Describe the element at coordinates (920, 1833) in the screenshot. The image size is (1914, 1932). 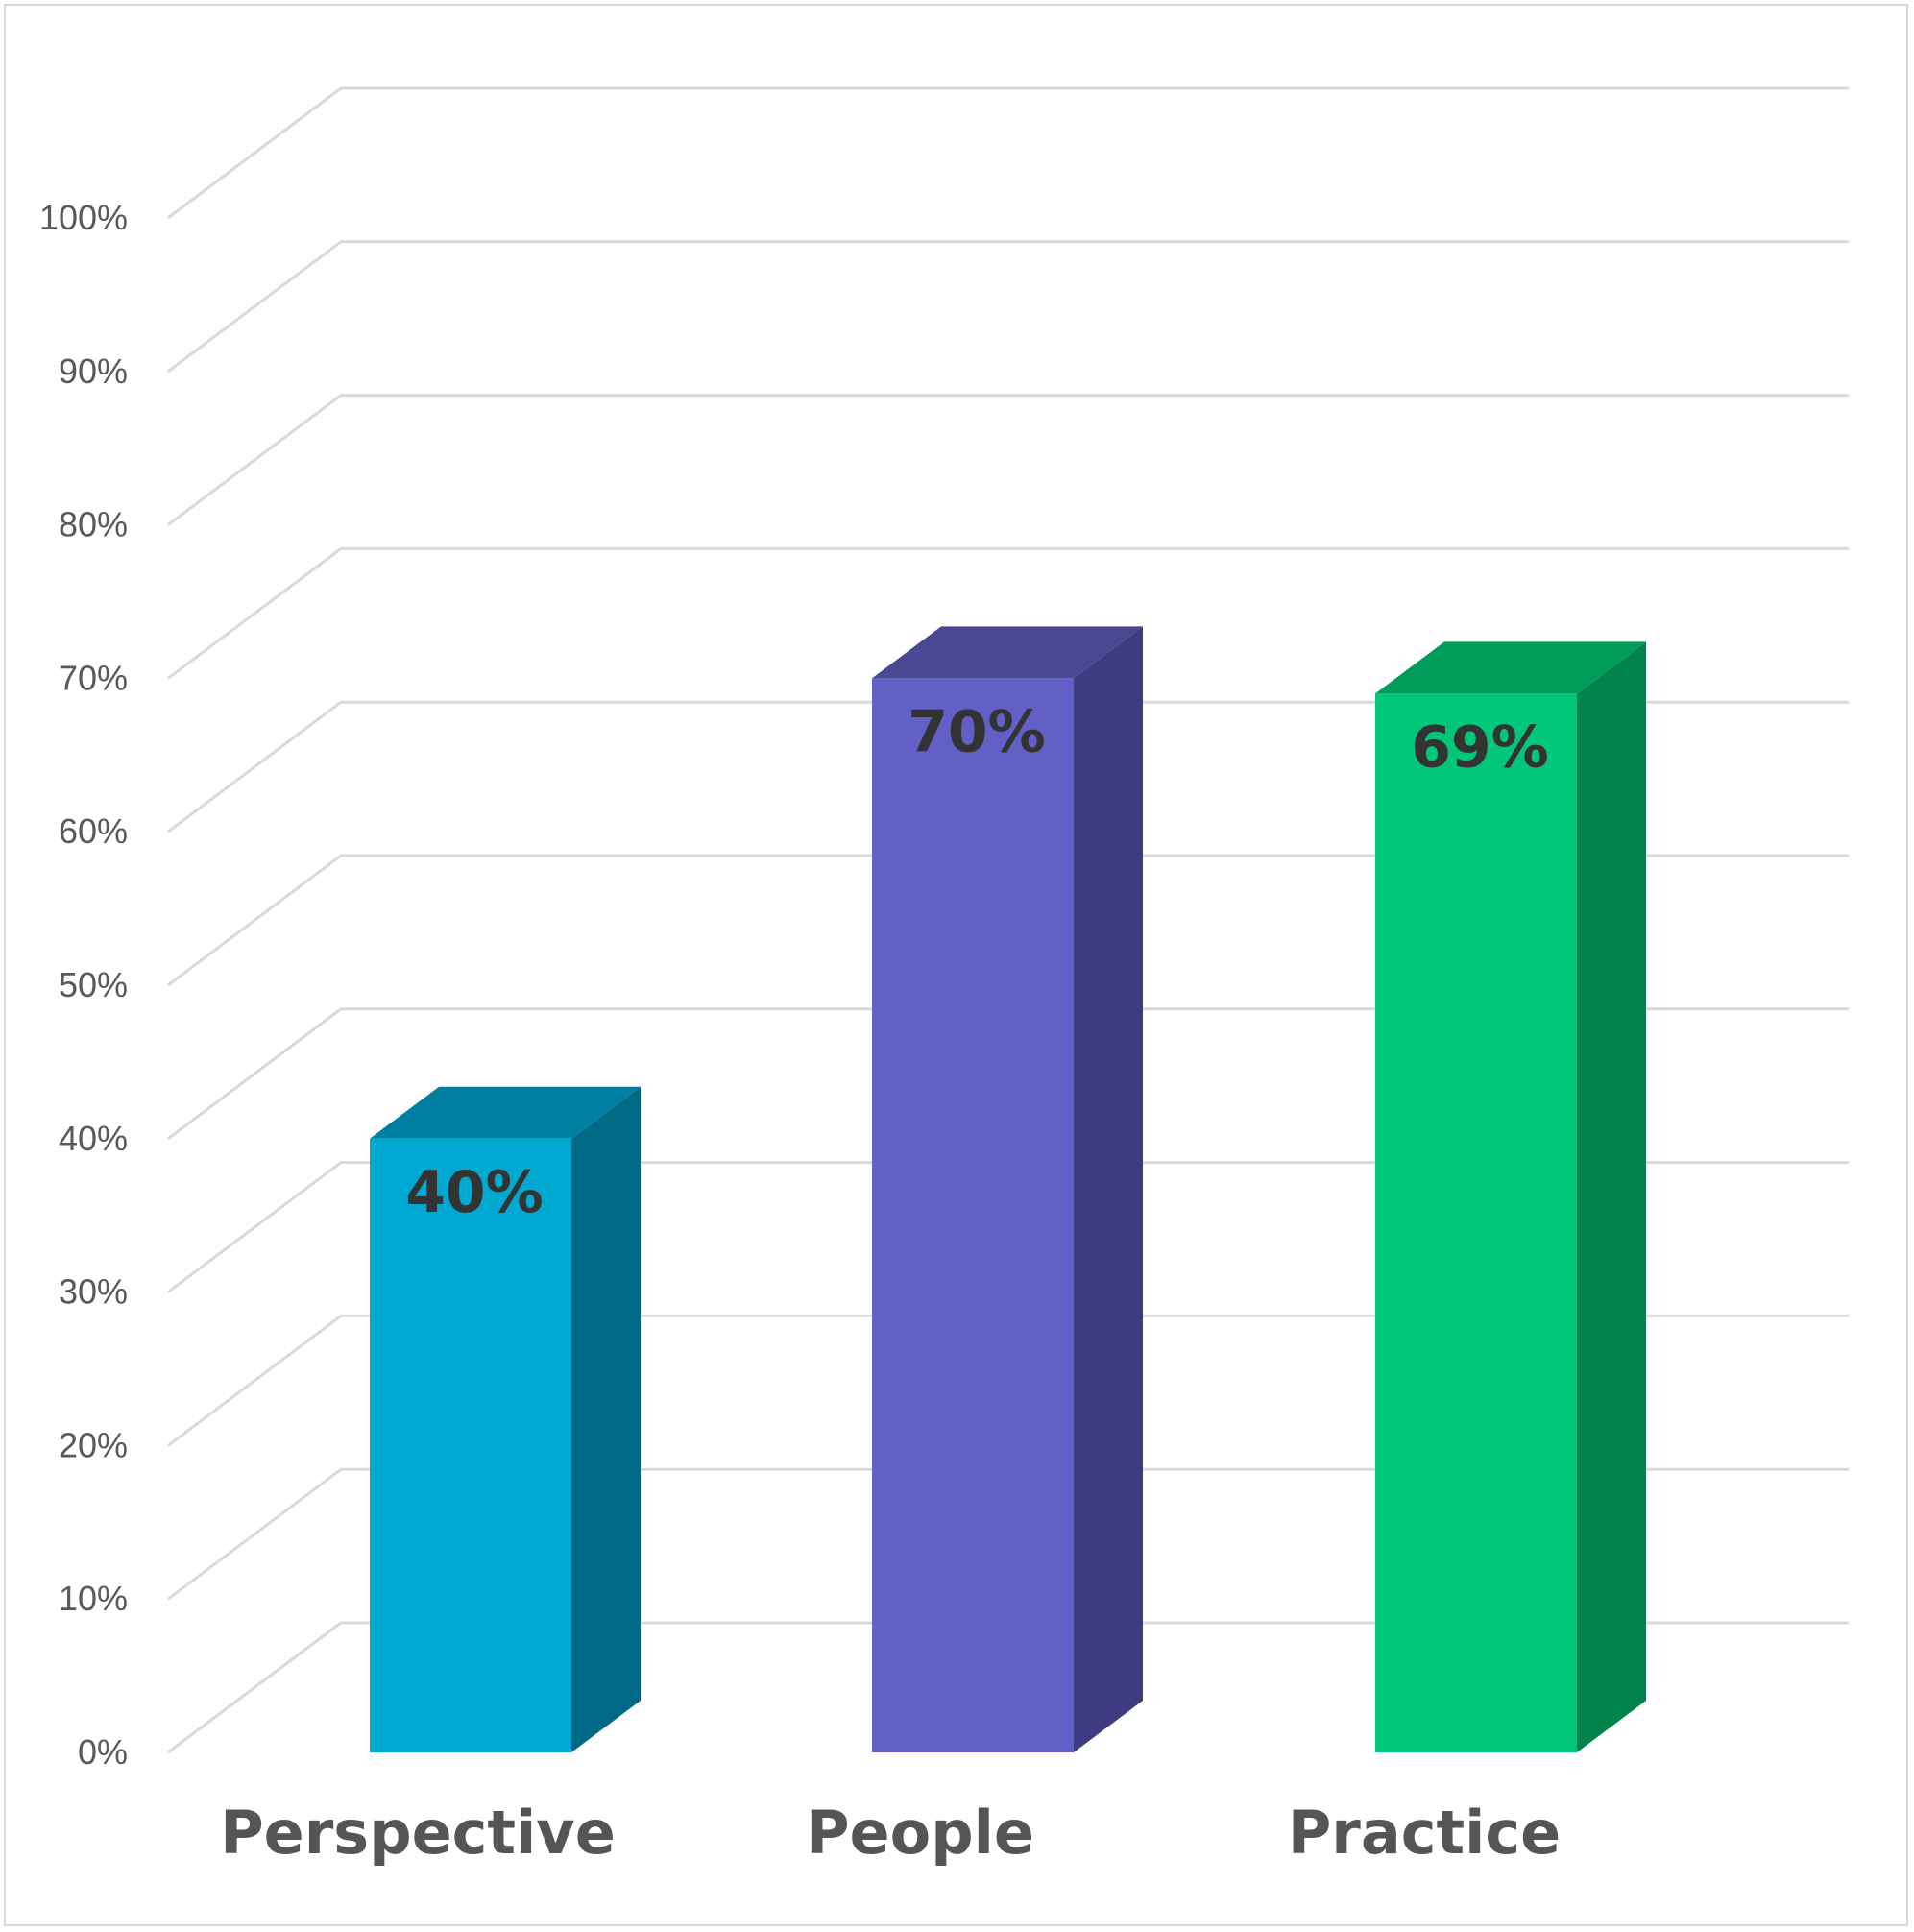
I see `x-category-label: People` at that location.